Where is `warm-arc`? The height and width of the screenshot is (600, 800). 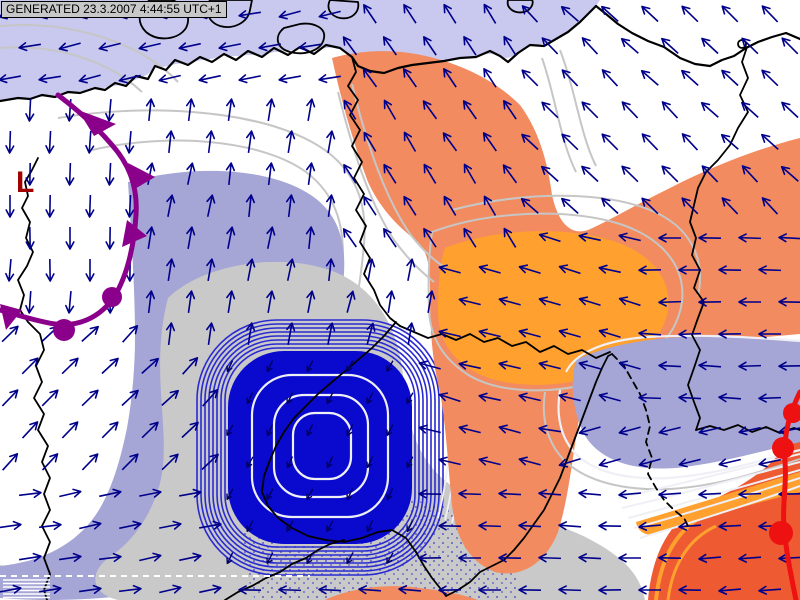 warm-arc is located at coordinates (682, 555).